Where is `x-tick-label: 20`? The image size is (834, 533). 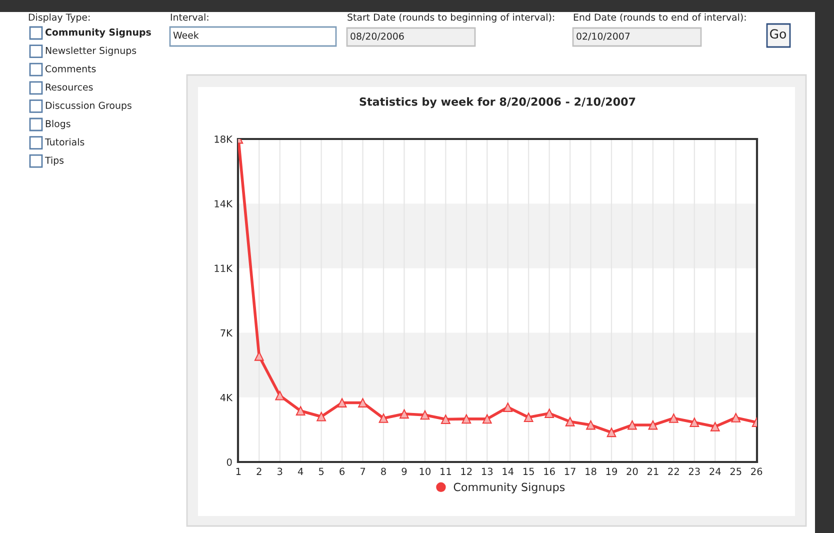
x-tick-label: 20 is located at coordinates (632, 472).